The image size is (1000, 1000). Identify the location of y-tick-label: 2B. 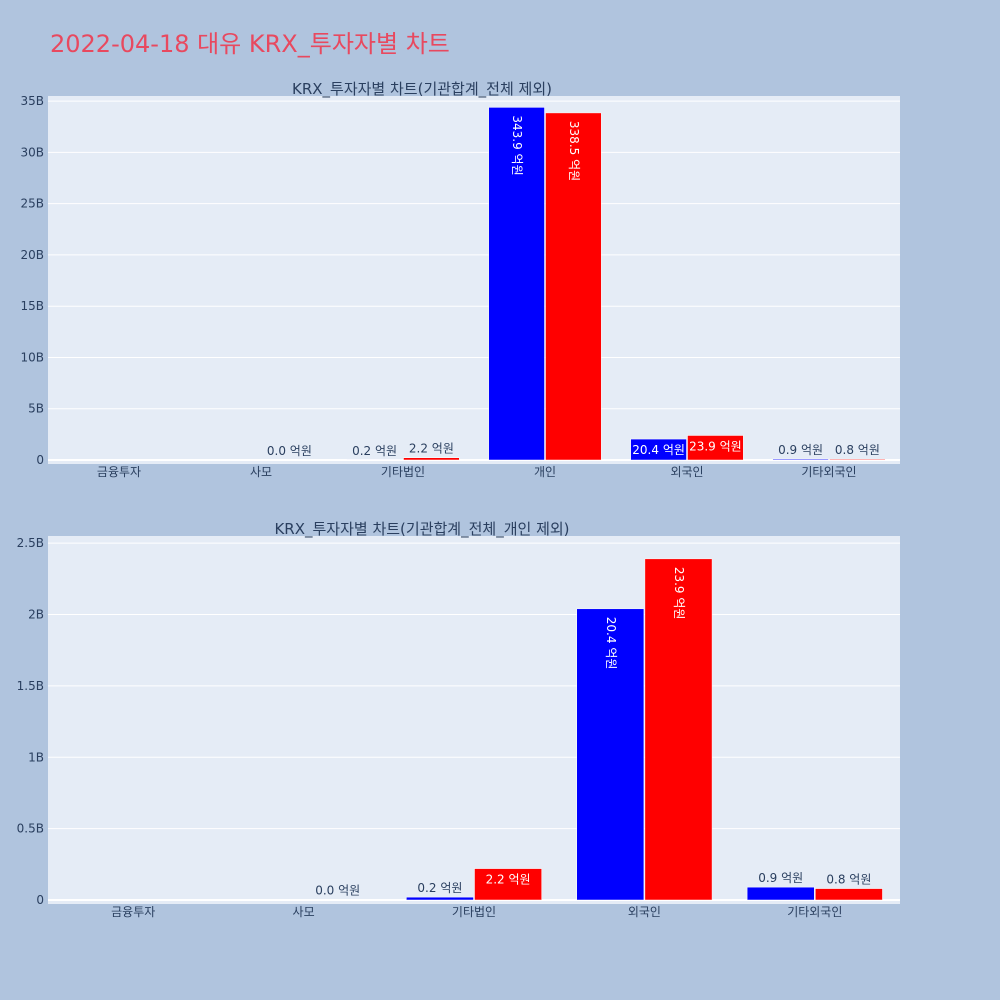
(36, 615).